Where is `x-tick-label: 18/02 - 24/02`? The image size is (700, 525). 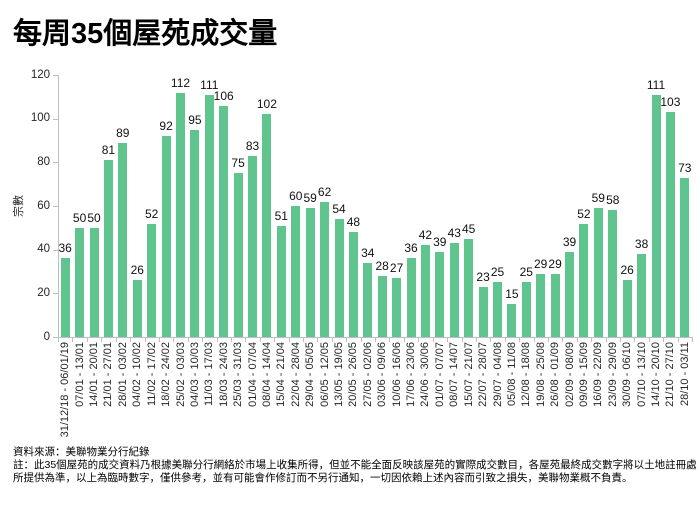 x-tick-label: 18/02 - 24/02 is located at coordinates (166, 374).